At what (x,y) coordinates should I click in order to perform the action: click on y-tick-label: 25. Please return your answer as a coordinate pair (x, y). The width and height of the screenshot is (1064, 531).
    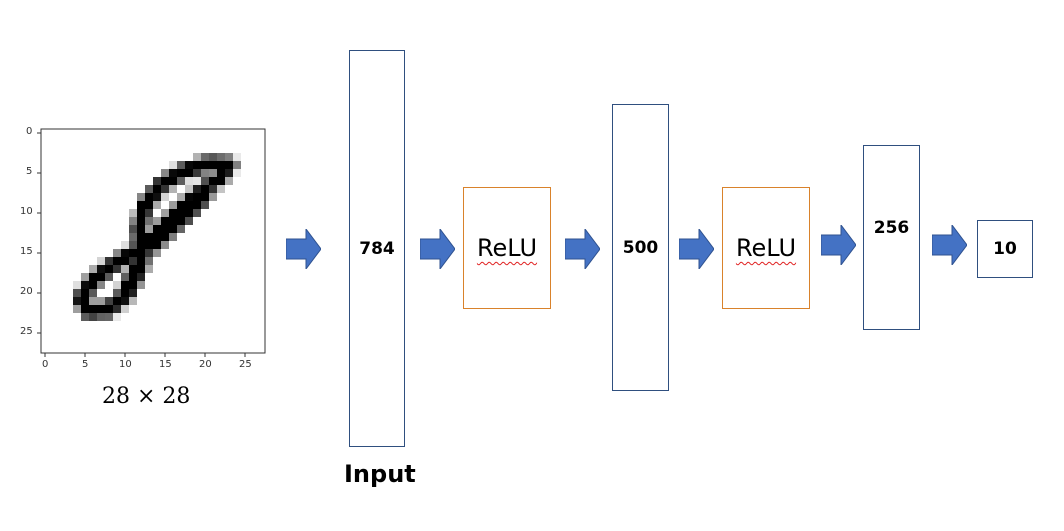
    Looking at the image, I should click on (26, 331).